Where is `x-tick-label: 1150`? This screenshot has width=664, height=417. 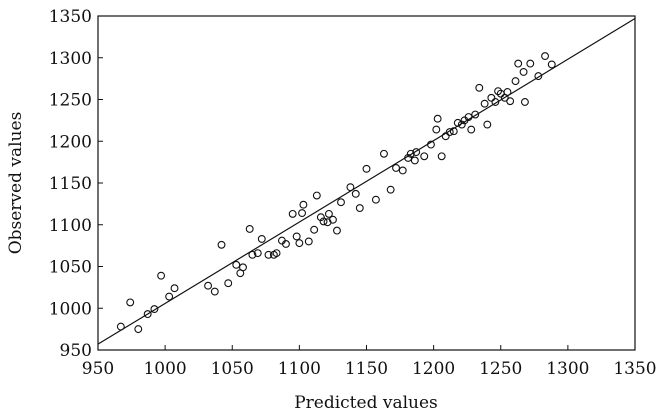 x-tick-label: 1150 is located at coordinates (366, 369).